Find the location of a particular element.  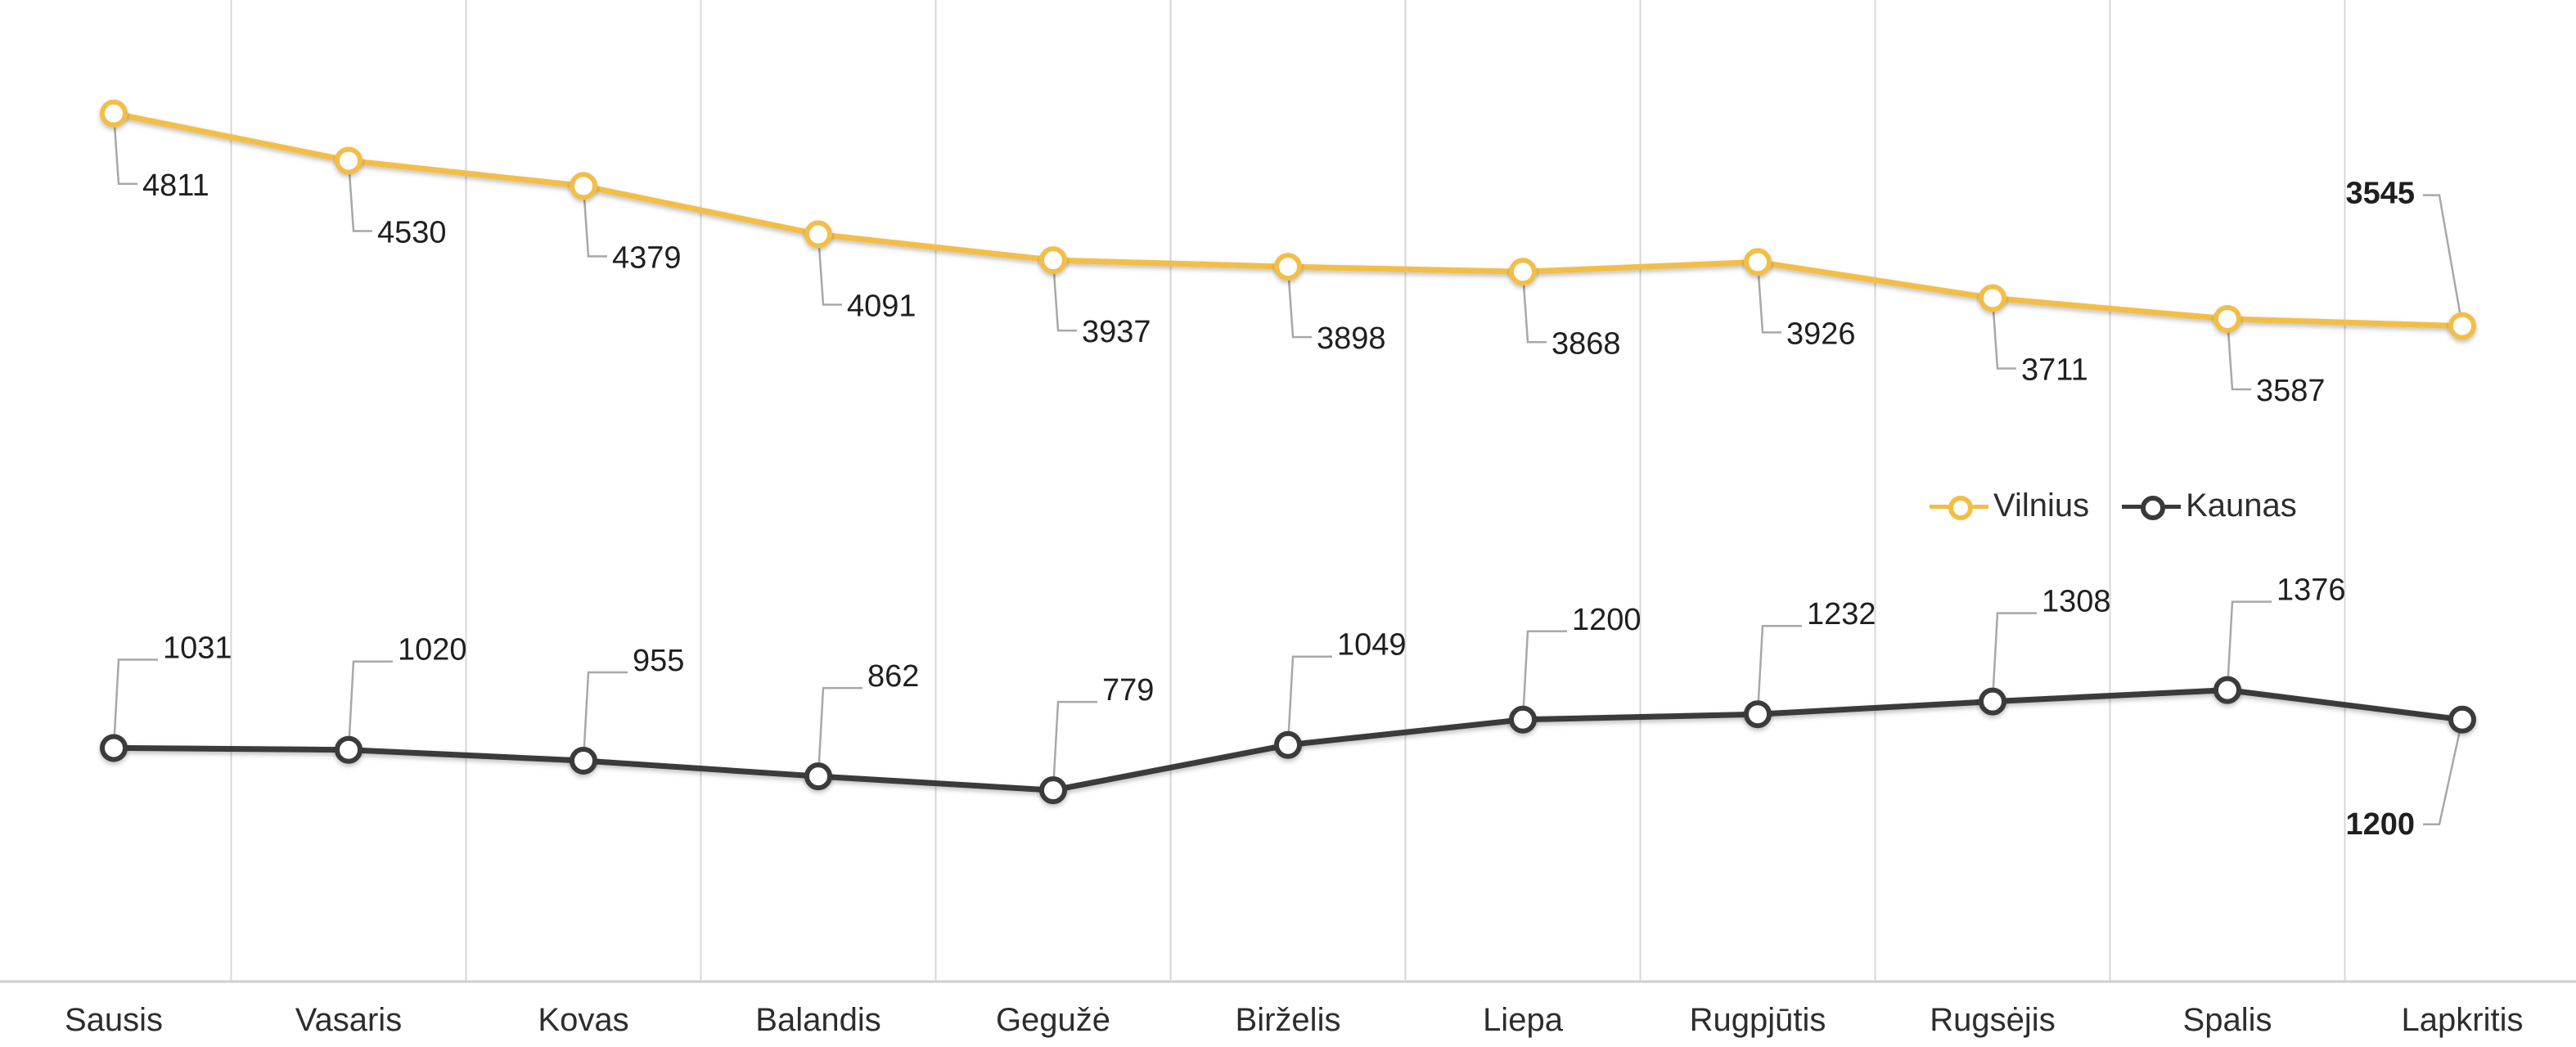

legend-label-vilnius: Vilnius is located at coordinates (2042, 506).